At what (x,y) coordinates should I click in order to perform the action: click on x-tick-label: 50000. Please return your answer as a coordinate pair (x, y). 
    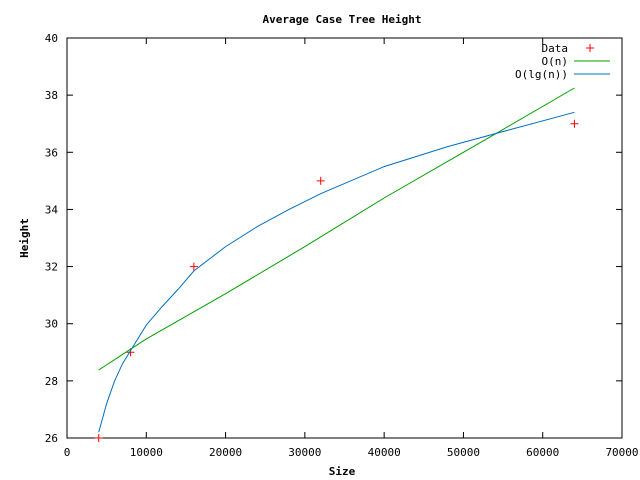
    Looking at the image, I should click on (463, 452).